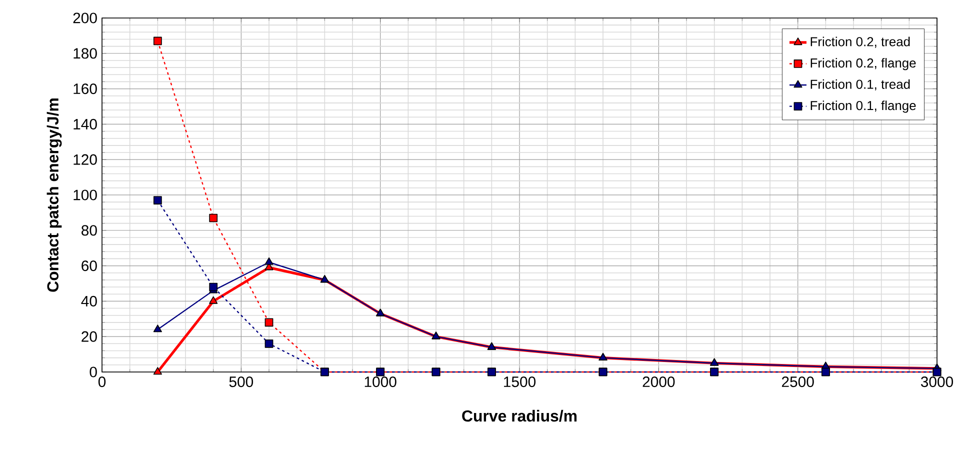  Describe the element at coordinates (85, 124) in the screenshot. I see `y-tick-label: 140` at that location.